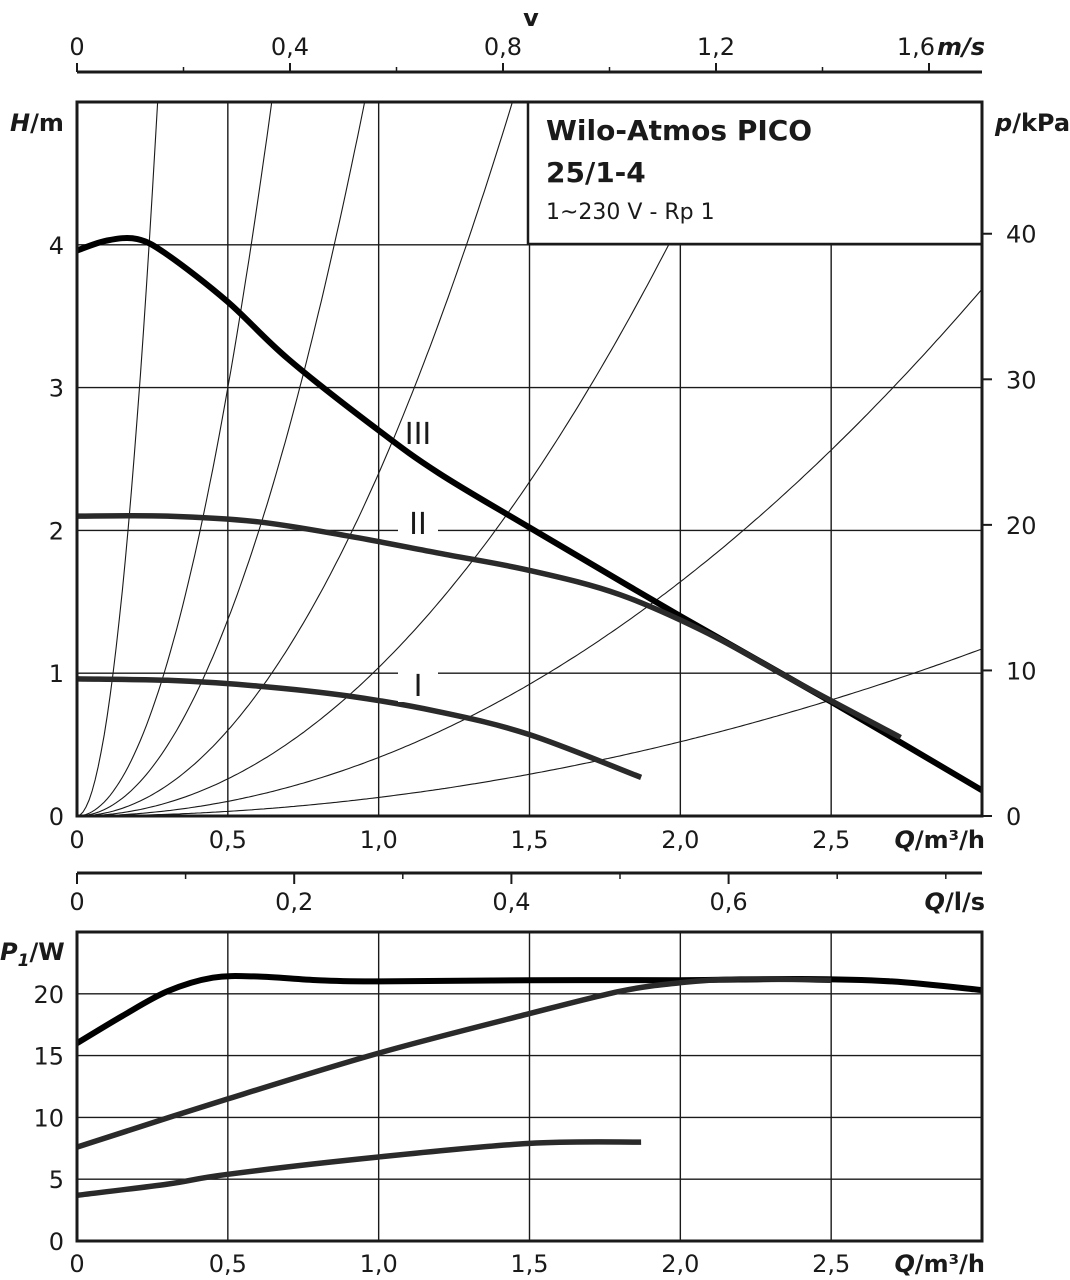 The height and width of the screenshot is (1280, 1070). I want to click on pressure-tick-label: 0, so click(1013, 817).